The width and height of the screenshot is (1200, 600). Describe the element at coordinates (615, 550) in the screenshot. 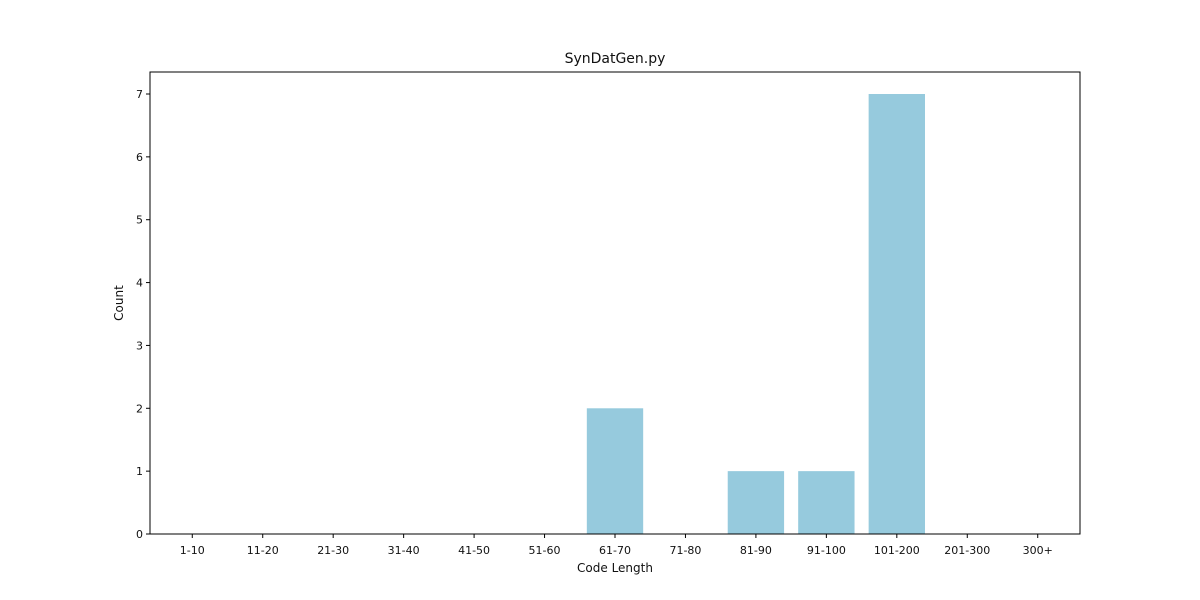

I see `x-tick-label: 61-70` at that location.